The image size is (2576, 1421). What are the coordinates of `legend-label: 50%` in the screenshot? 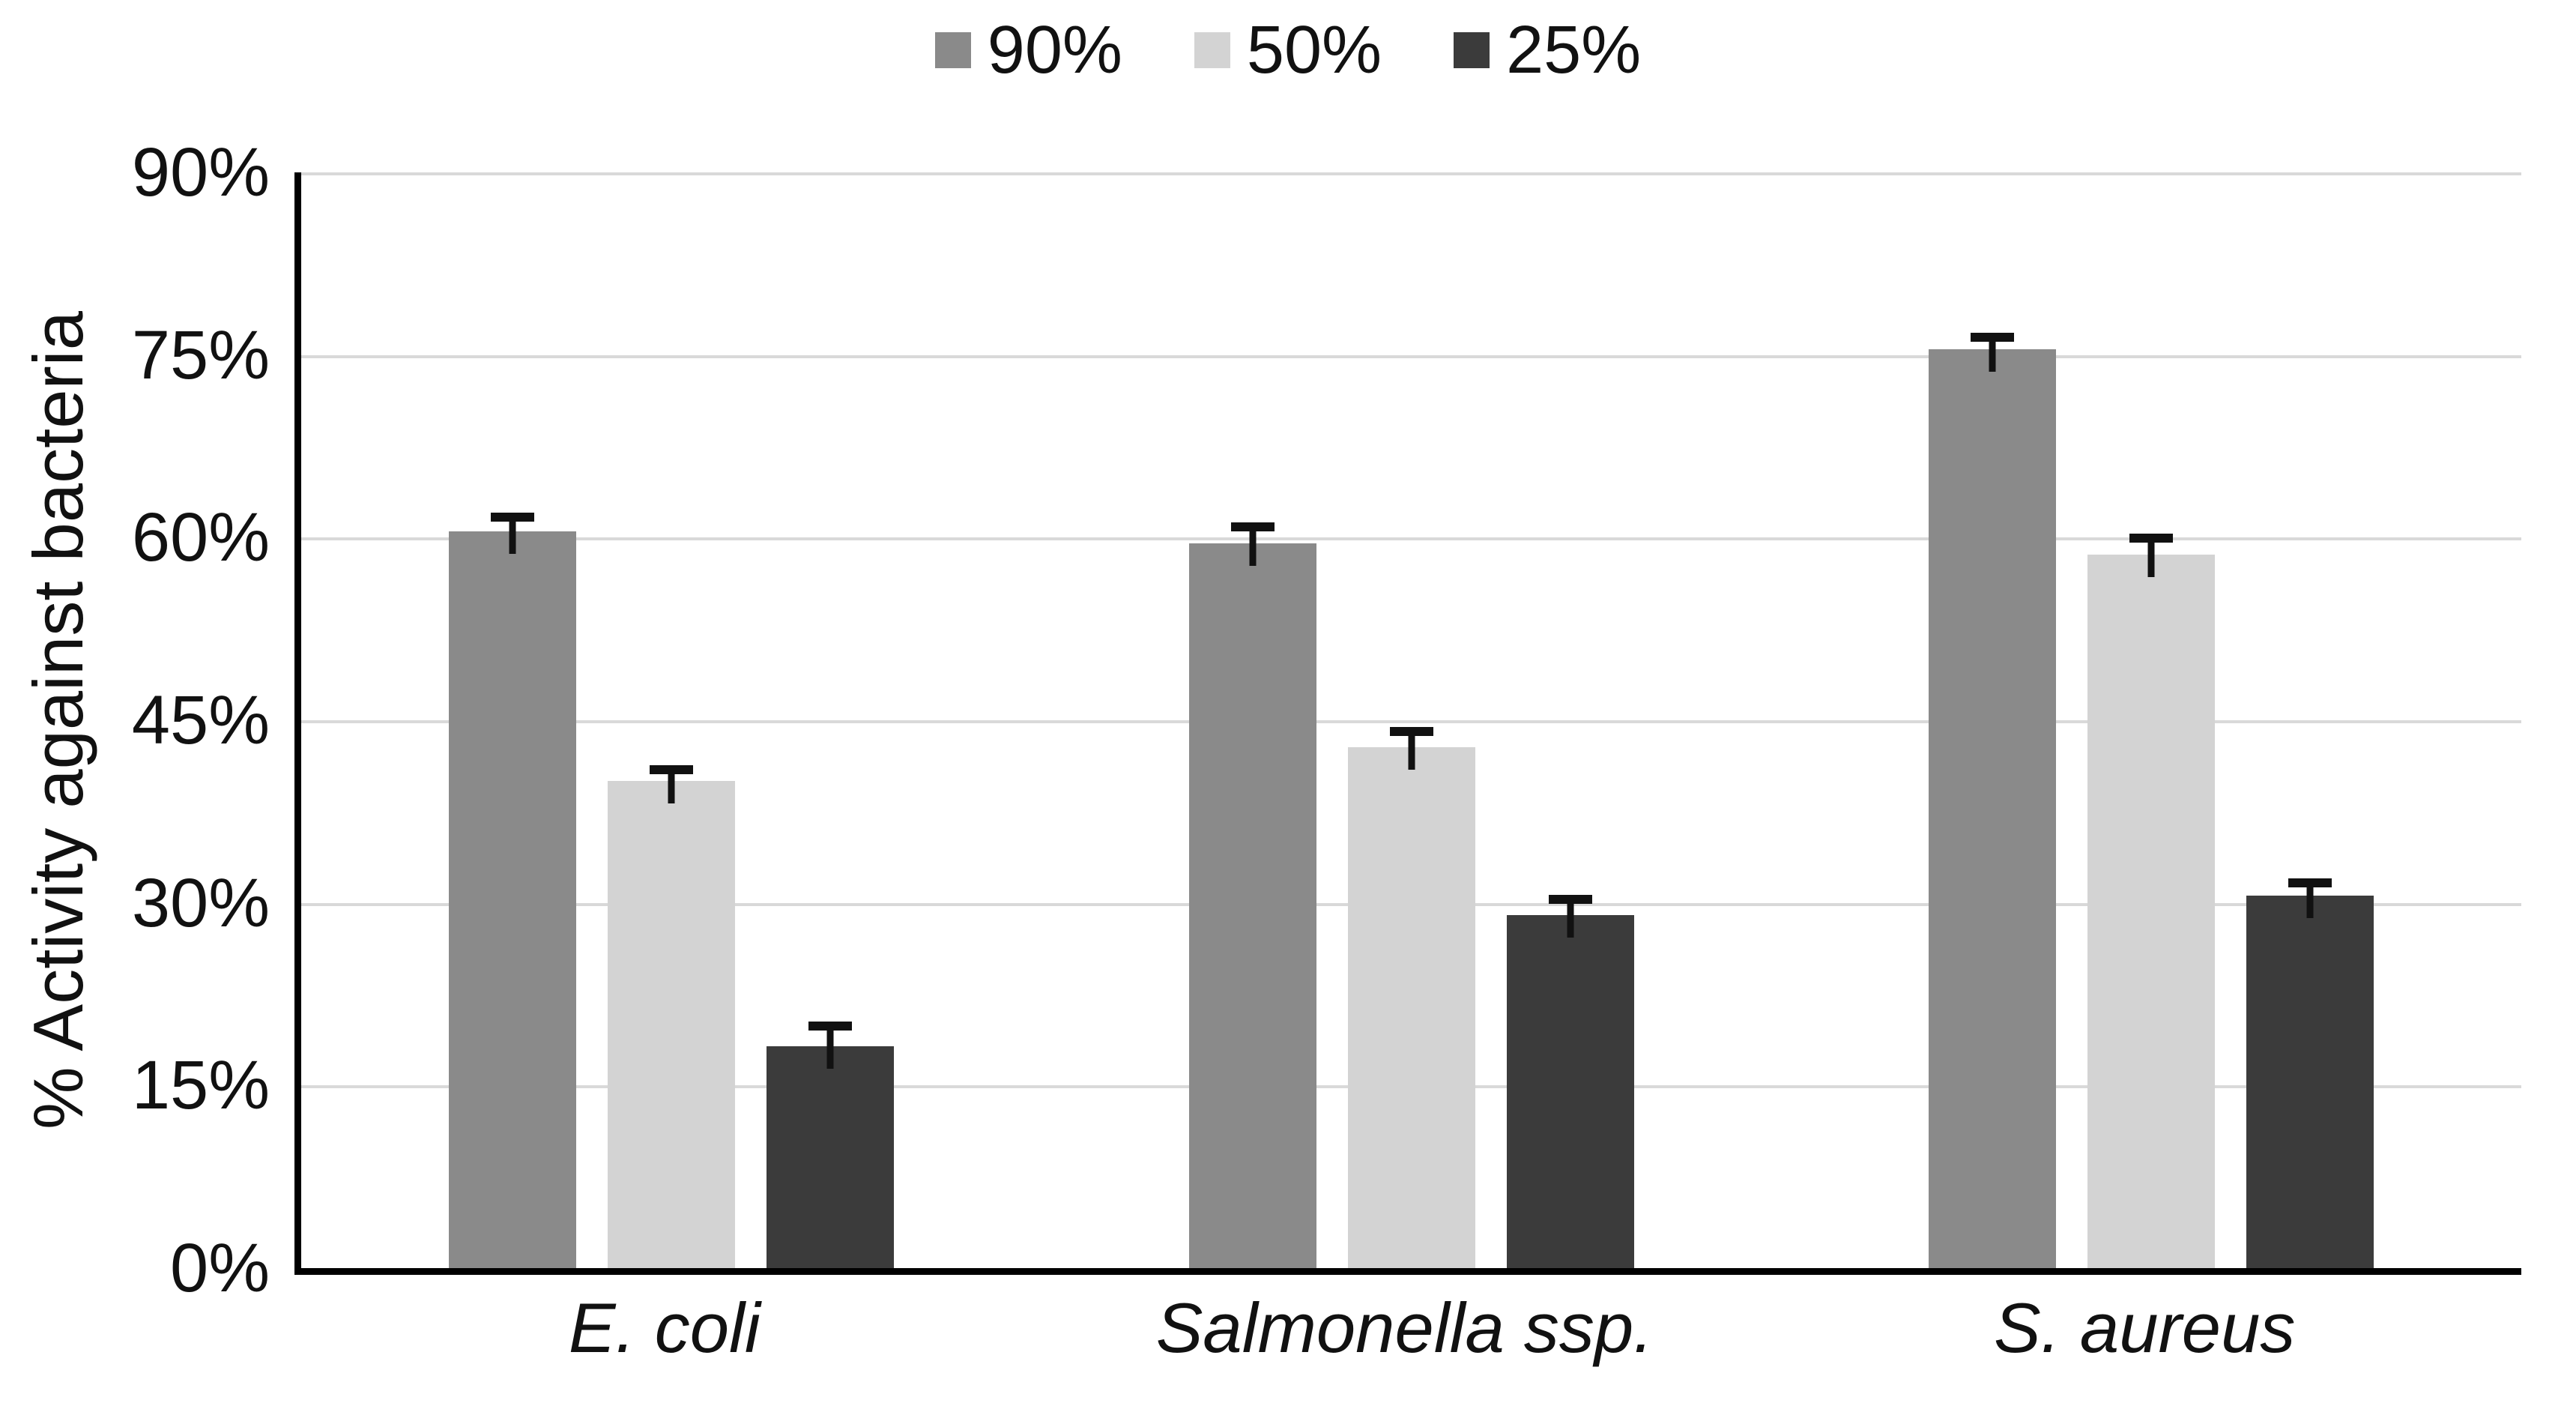 It's located at (1314, 51).